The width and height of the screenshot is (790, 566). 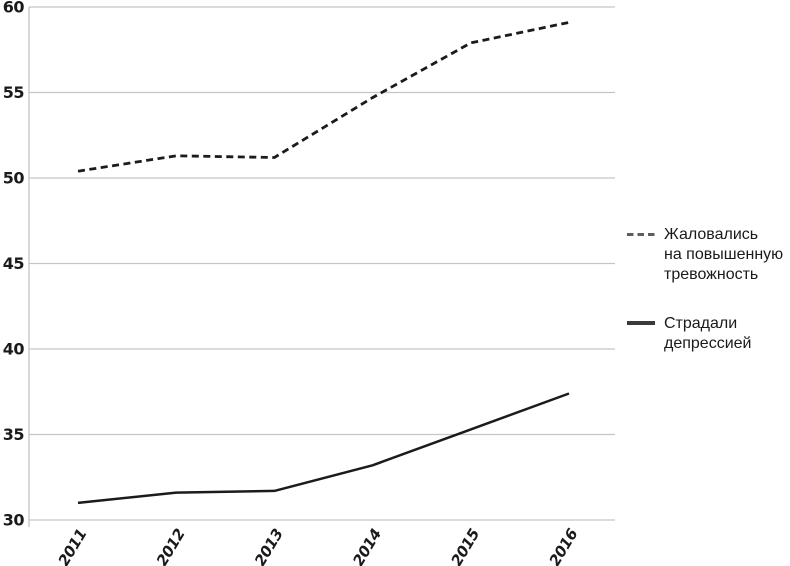 I want to click on y-tick-label: 50, so click(x=14, y=178).